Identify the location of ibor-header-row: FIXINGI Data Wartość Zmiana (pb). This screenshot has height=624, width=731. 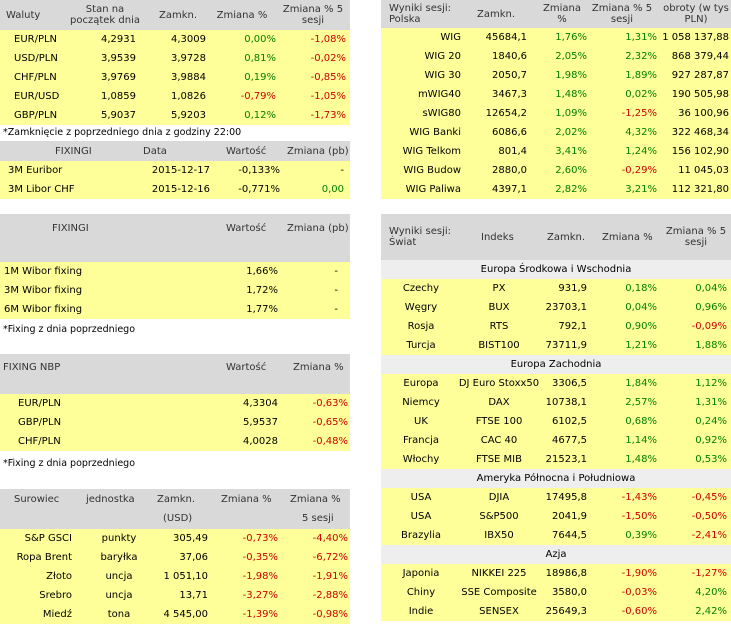
(175, 151).